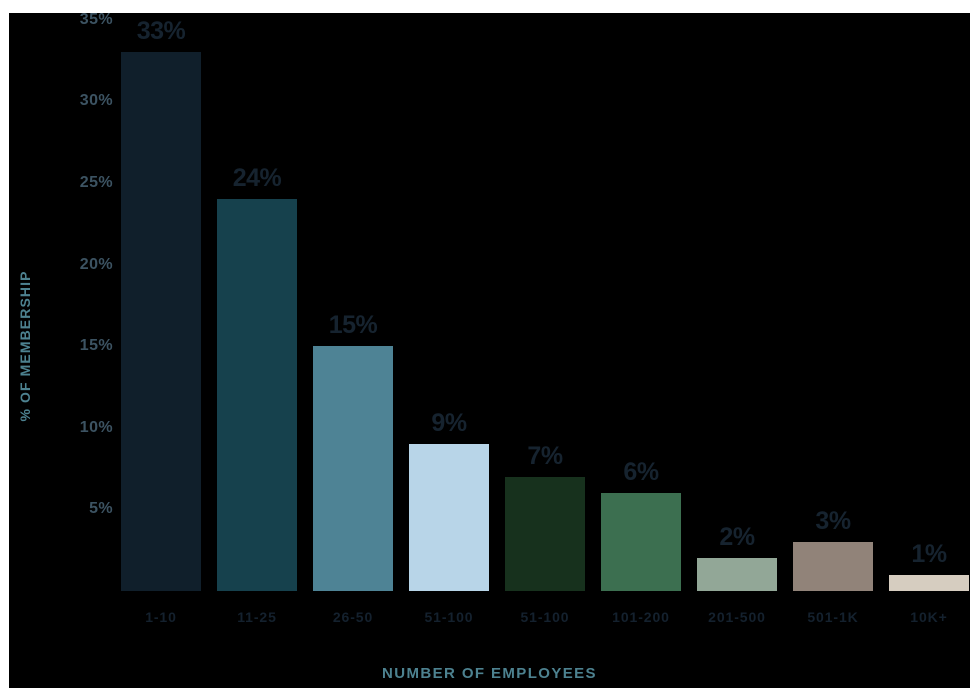  What do you see at coordinates (96, 427) in the screenshot?
I see `y-axis-tick-label: 10%` at bounding box center [96, 427].